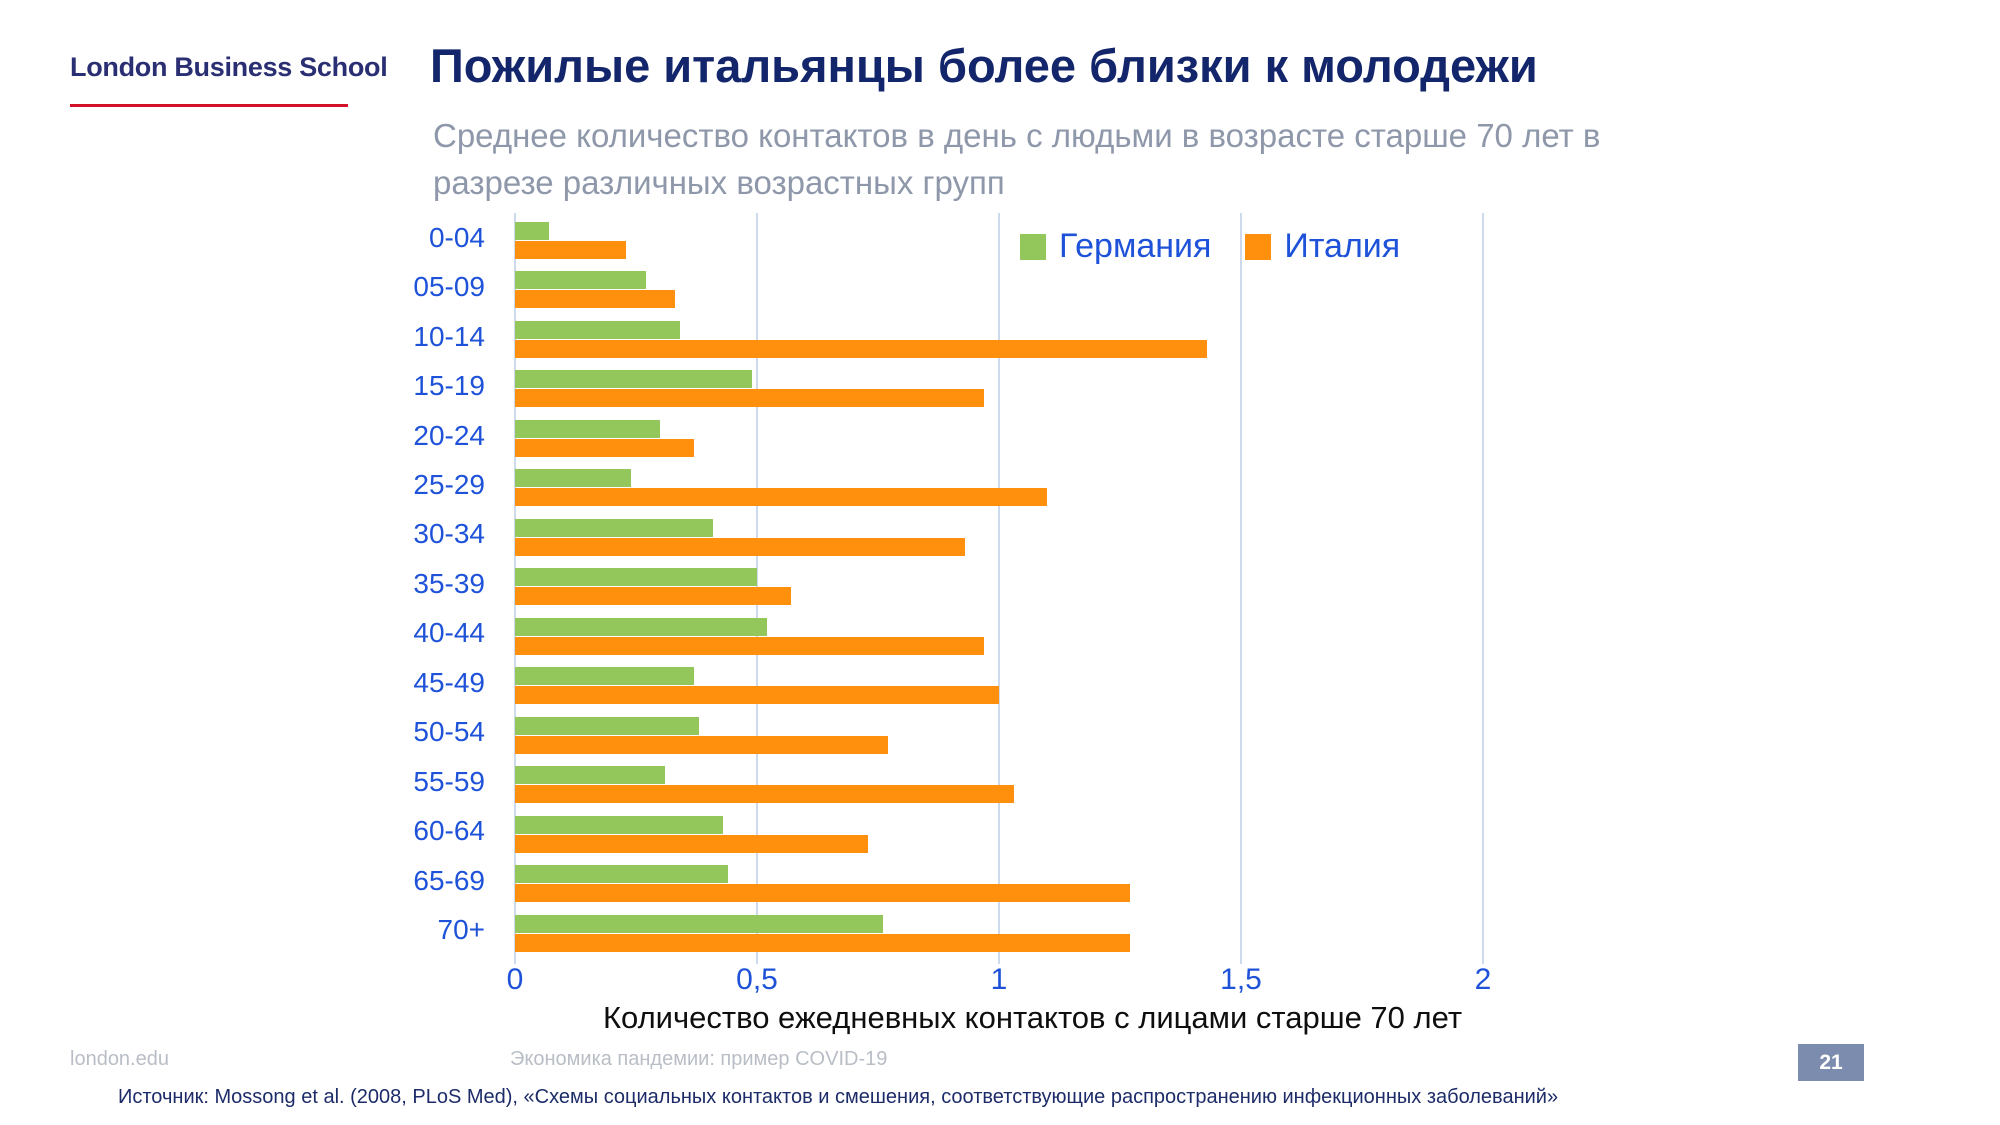 The image size is (2000, 1125). I want to click on footer-course-name: Экономика пандемии: пример COVID-19, so click(699, 1059).